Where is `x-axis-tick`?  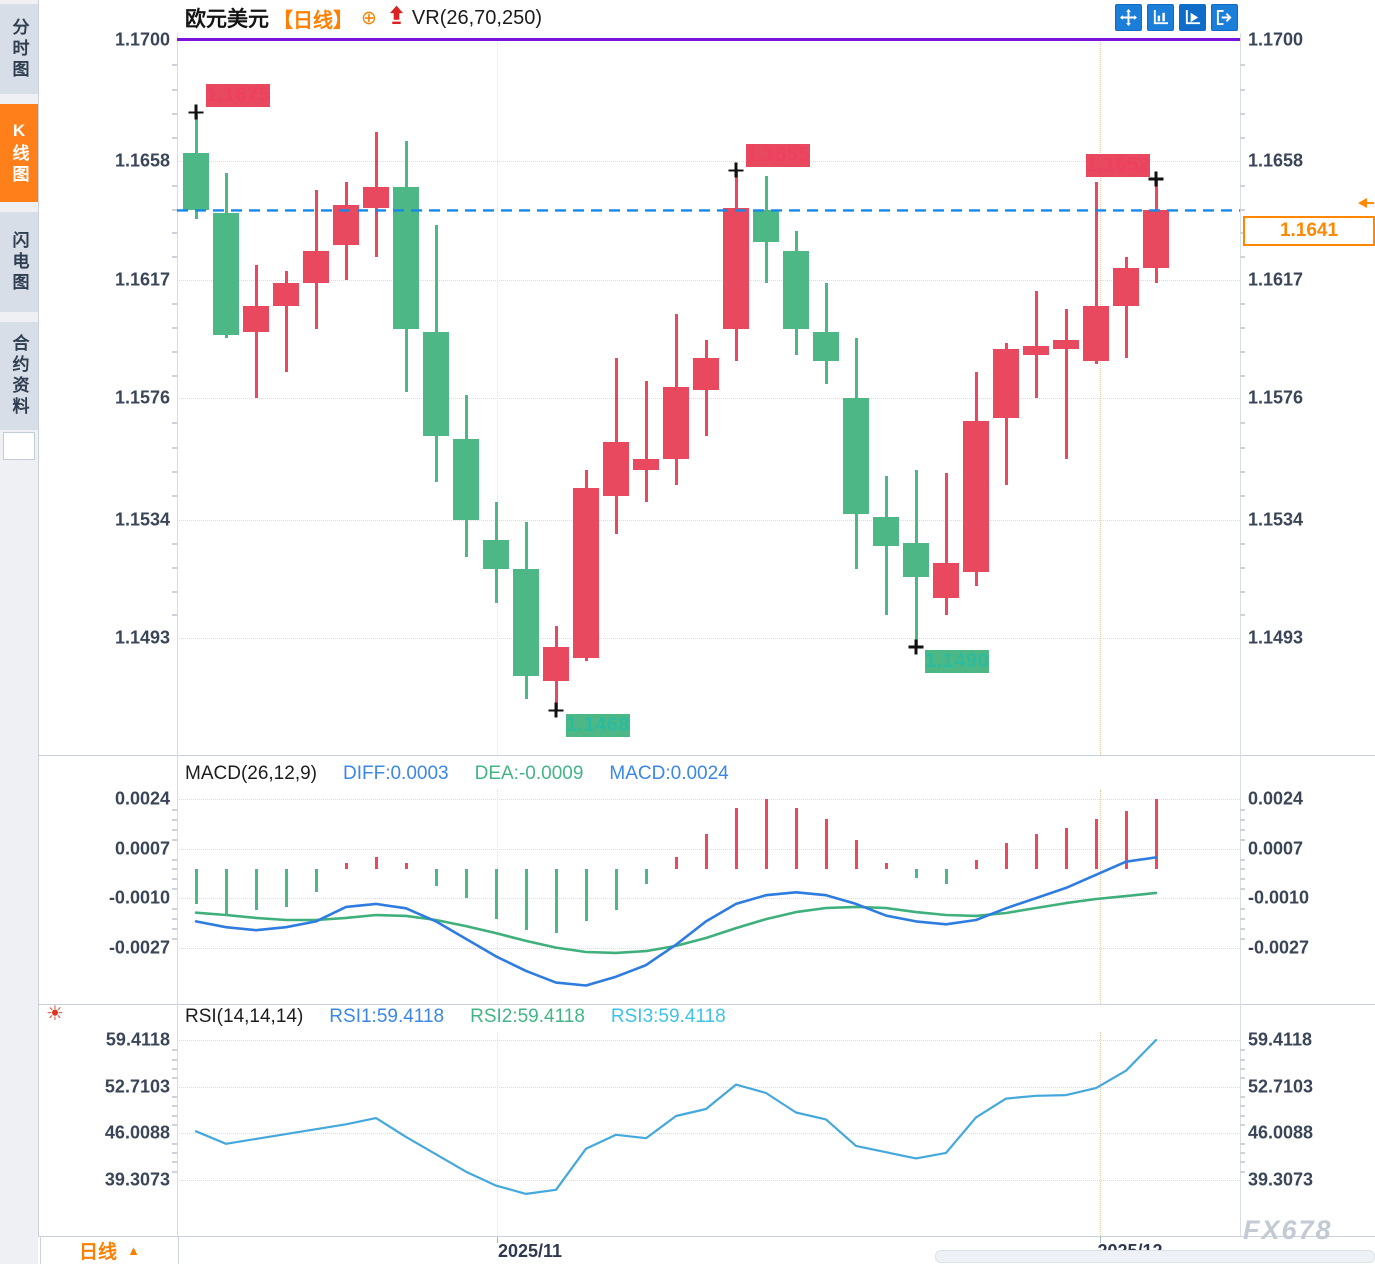
x-axis-tick is located at coordinates (497, 1240).